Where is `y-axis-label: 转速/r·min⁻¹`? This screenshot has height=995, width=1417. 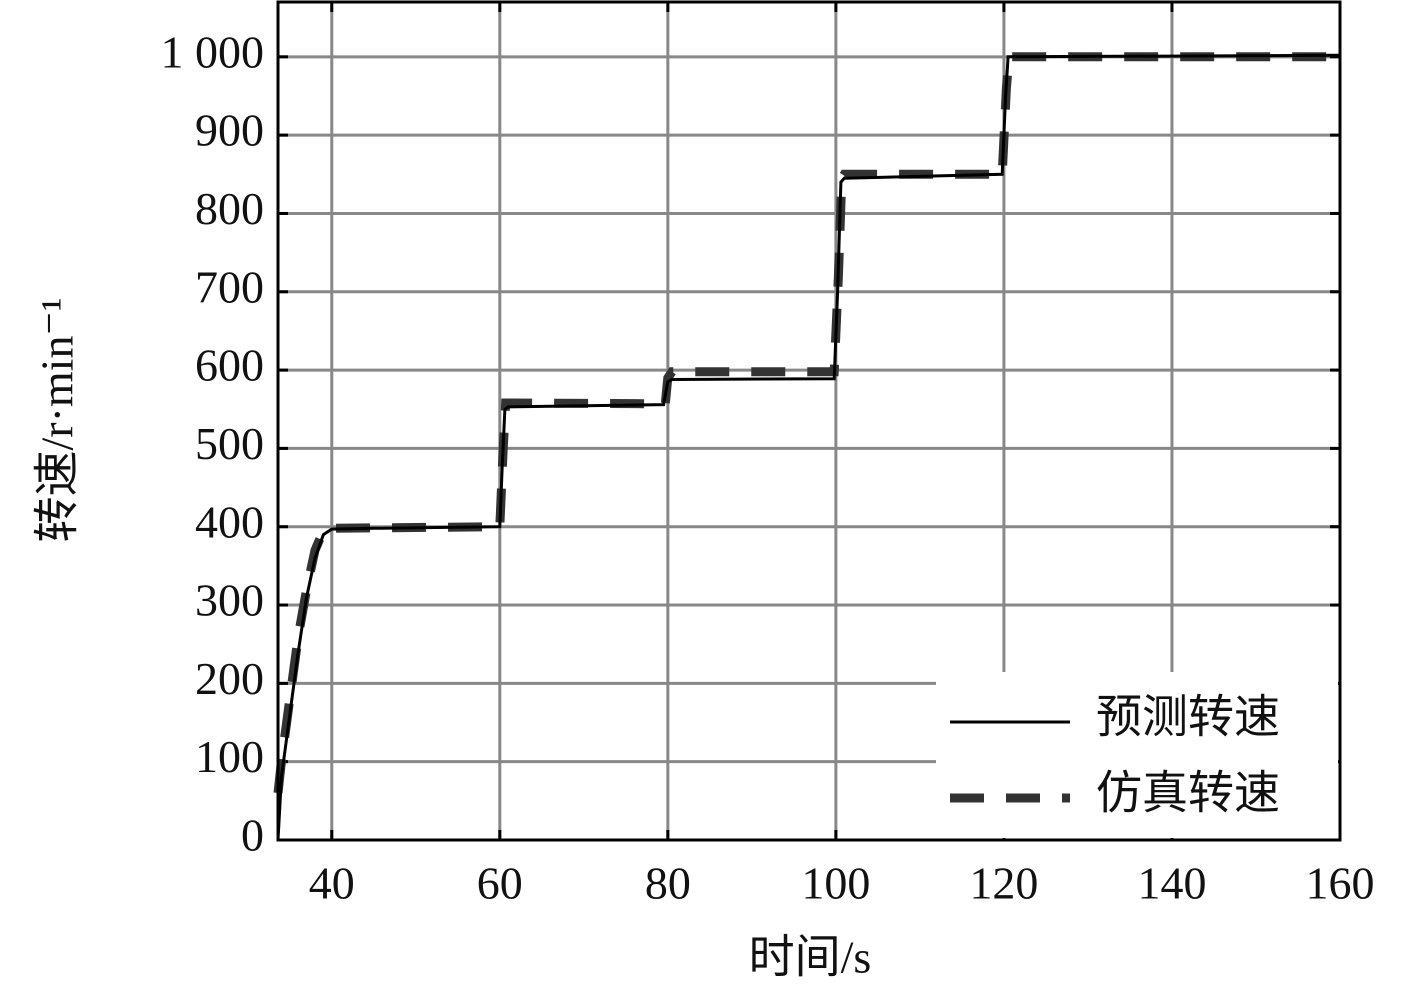
y-axis-label: 转速/r·min⁻¹ is located at coordinates (57, 419).